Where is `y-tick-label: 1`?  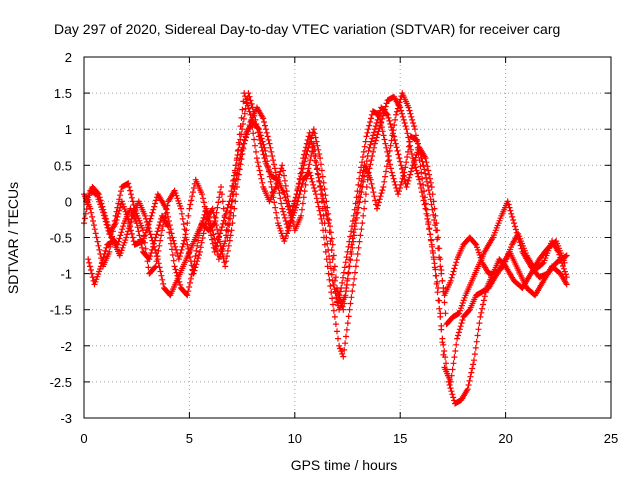 y-tick-label: 1 is located at coordinates (68, 129).